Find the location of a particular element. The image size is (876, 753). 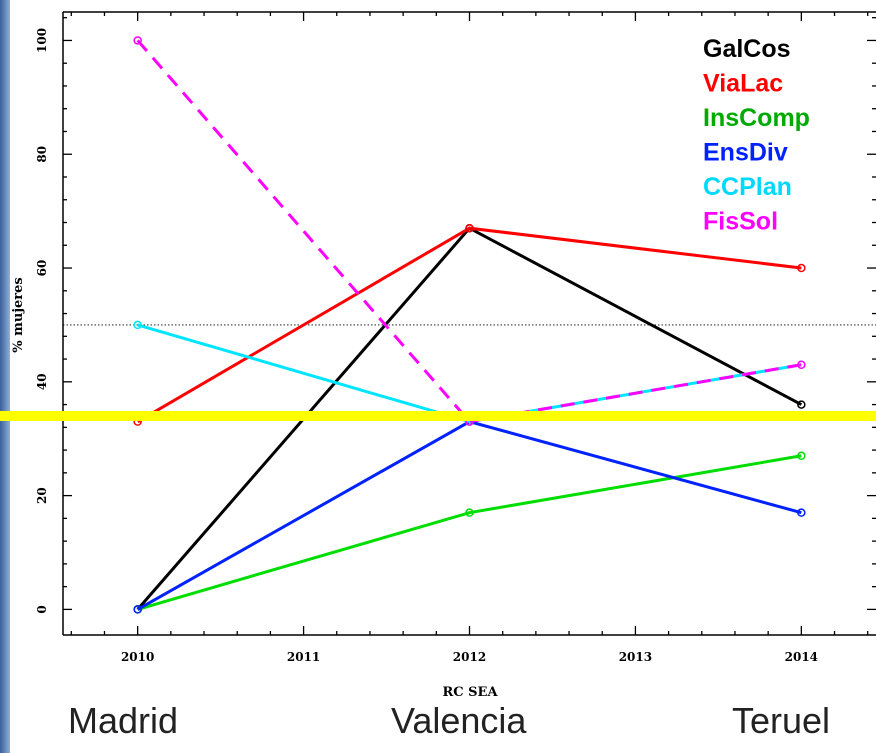

x-axis-label: RC SEA is located at coordinates (470, 692).